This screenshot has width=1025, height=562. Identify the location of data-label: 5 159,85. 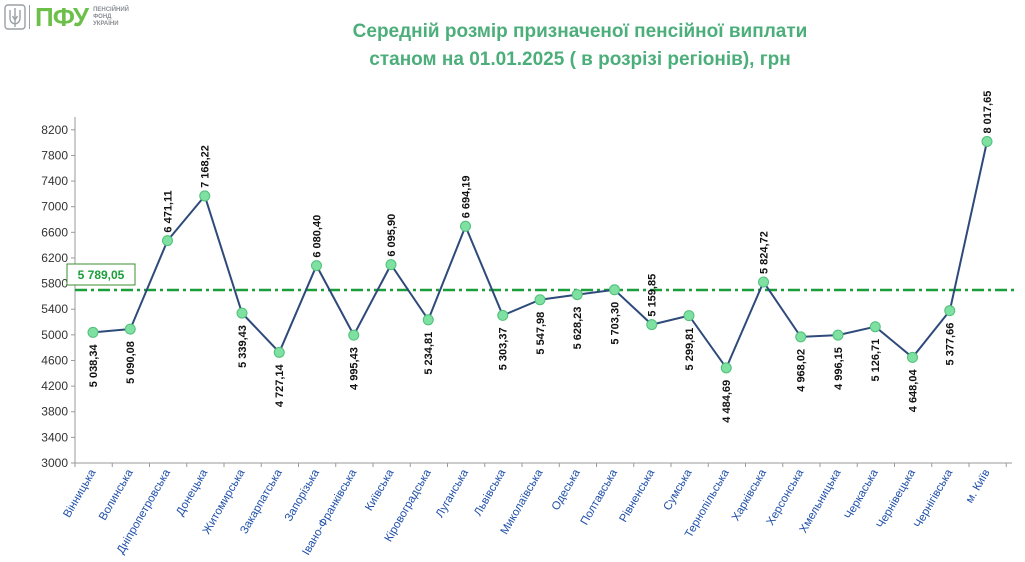
(653, 295).